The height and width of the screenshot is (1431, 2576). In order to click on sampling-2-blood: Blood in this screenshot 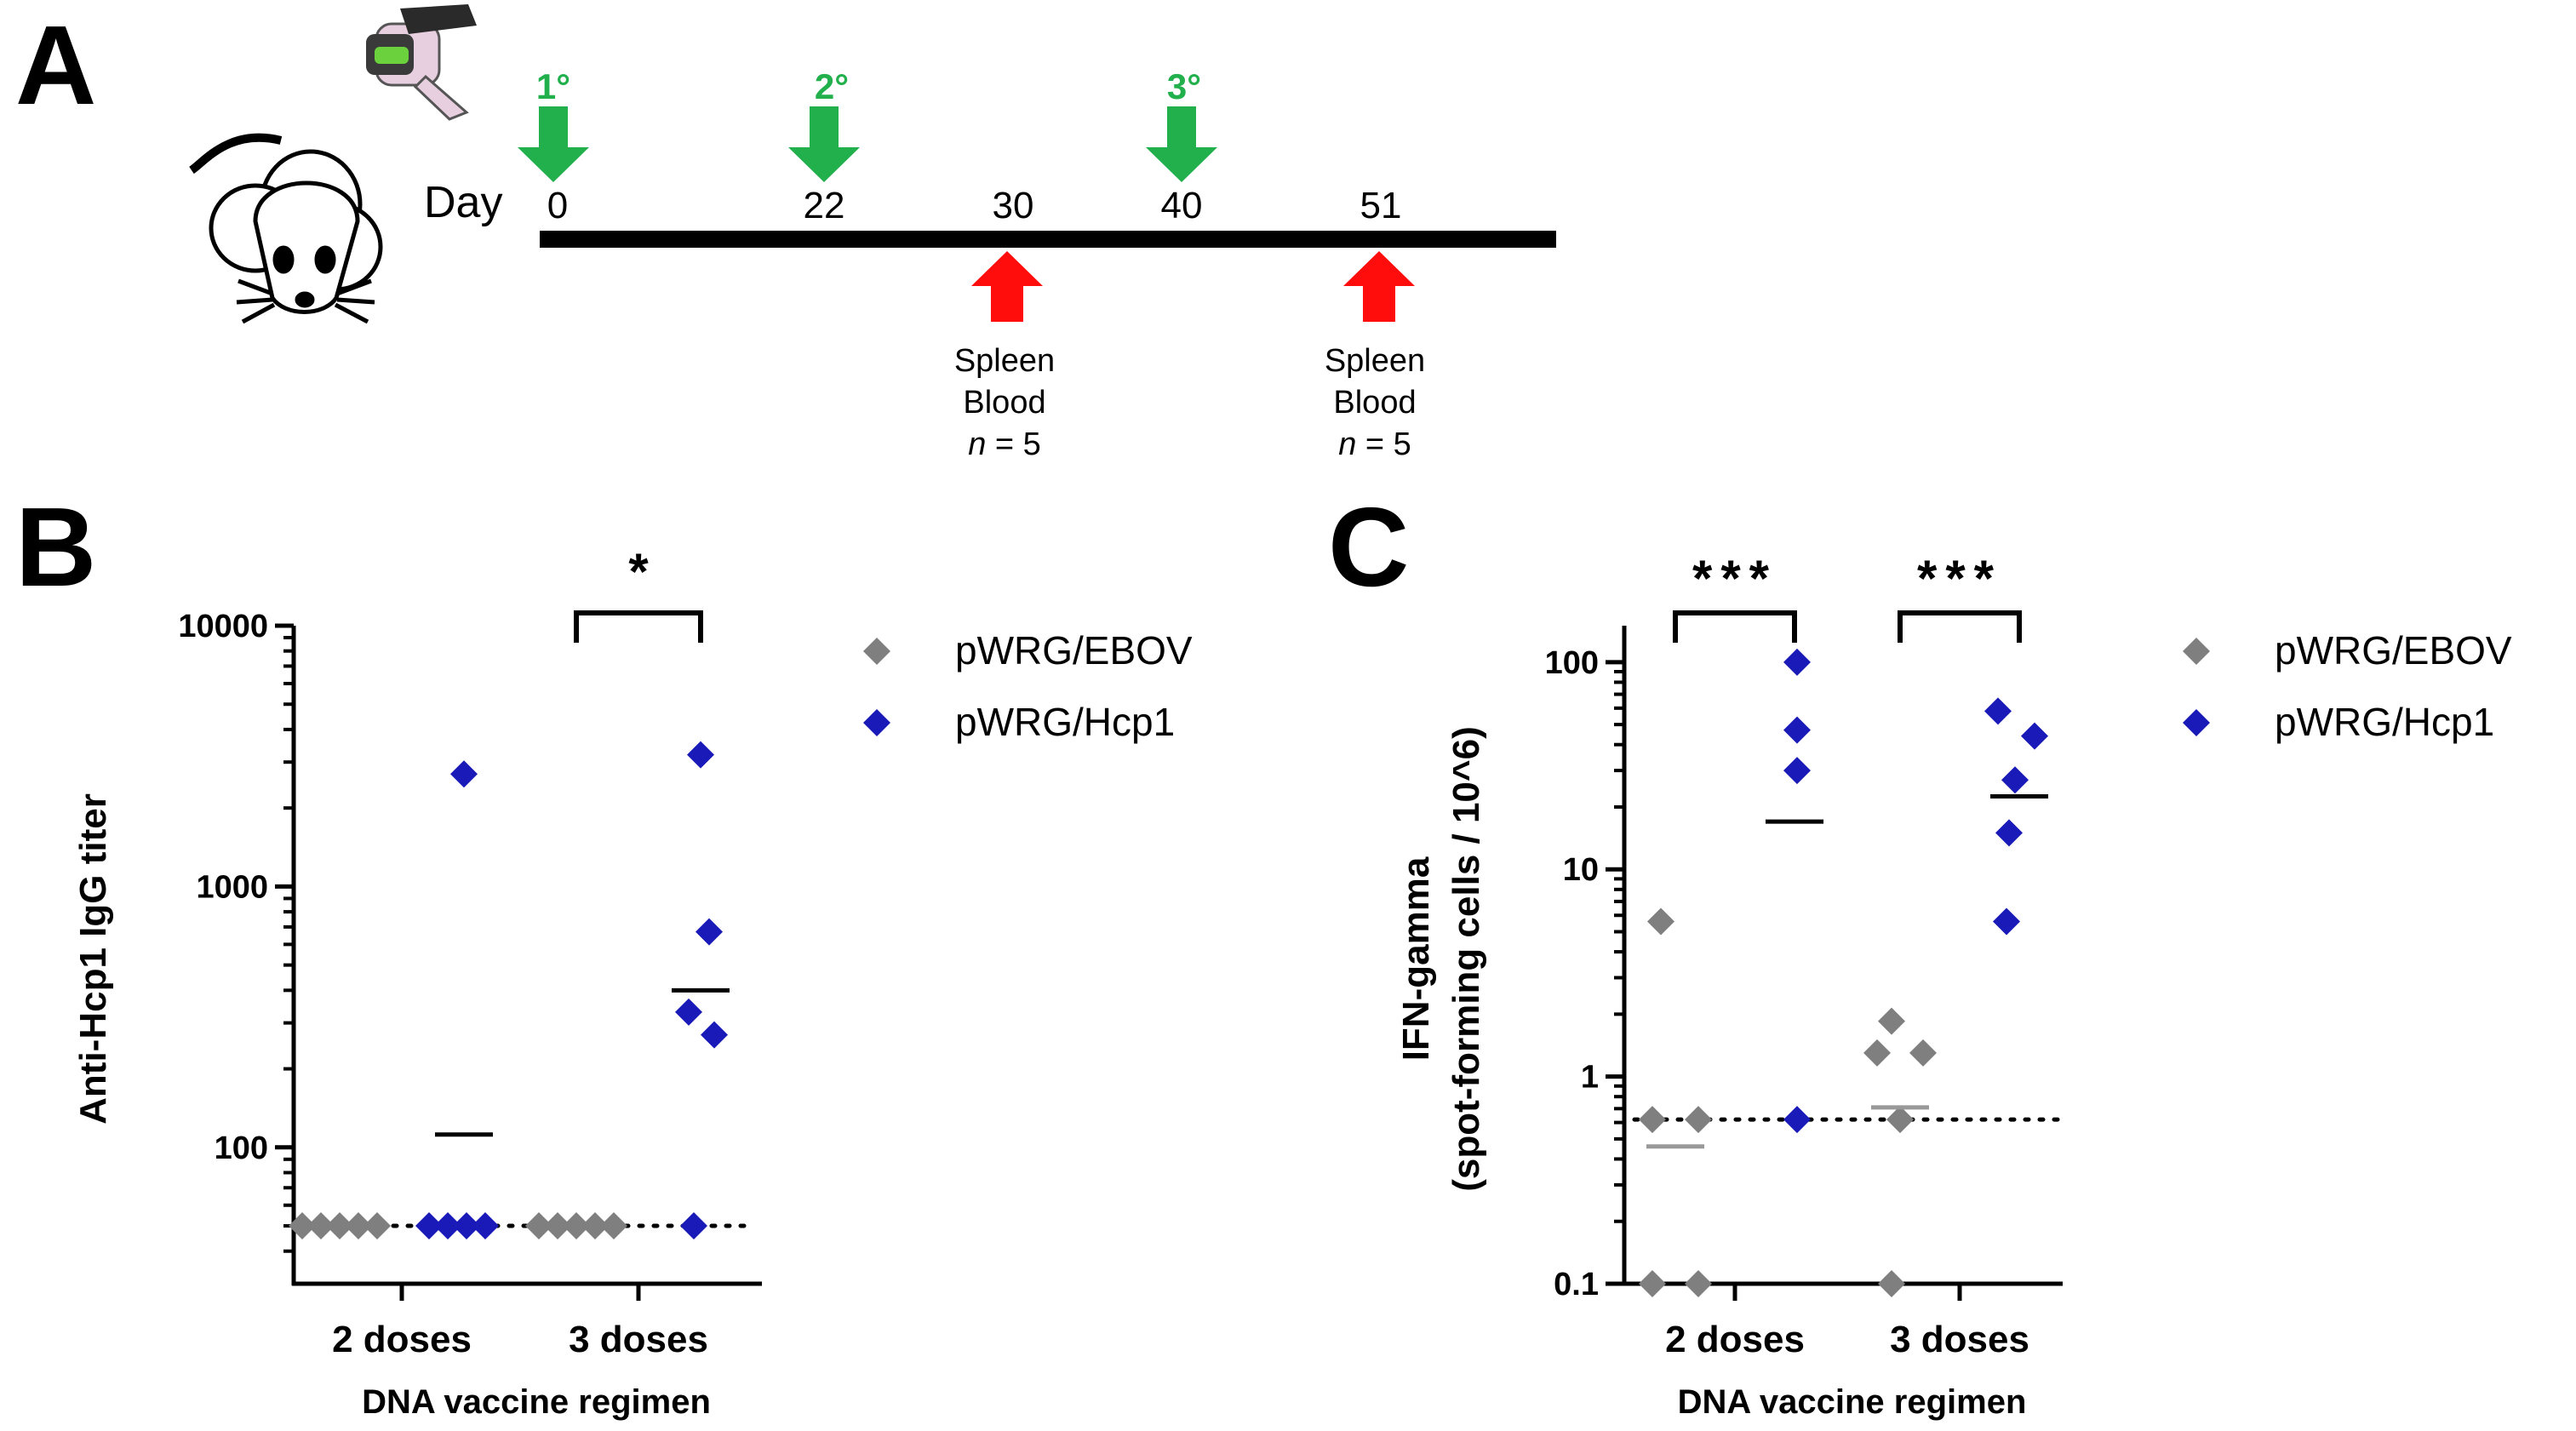, I will do `click(1374, 403)`.